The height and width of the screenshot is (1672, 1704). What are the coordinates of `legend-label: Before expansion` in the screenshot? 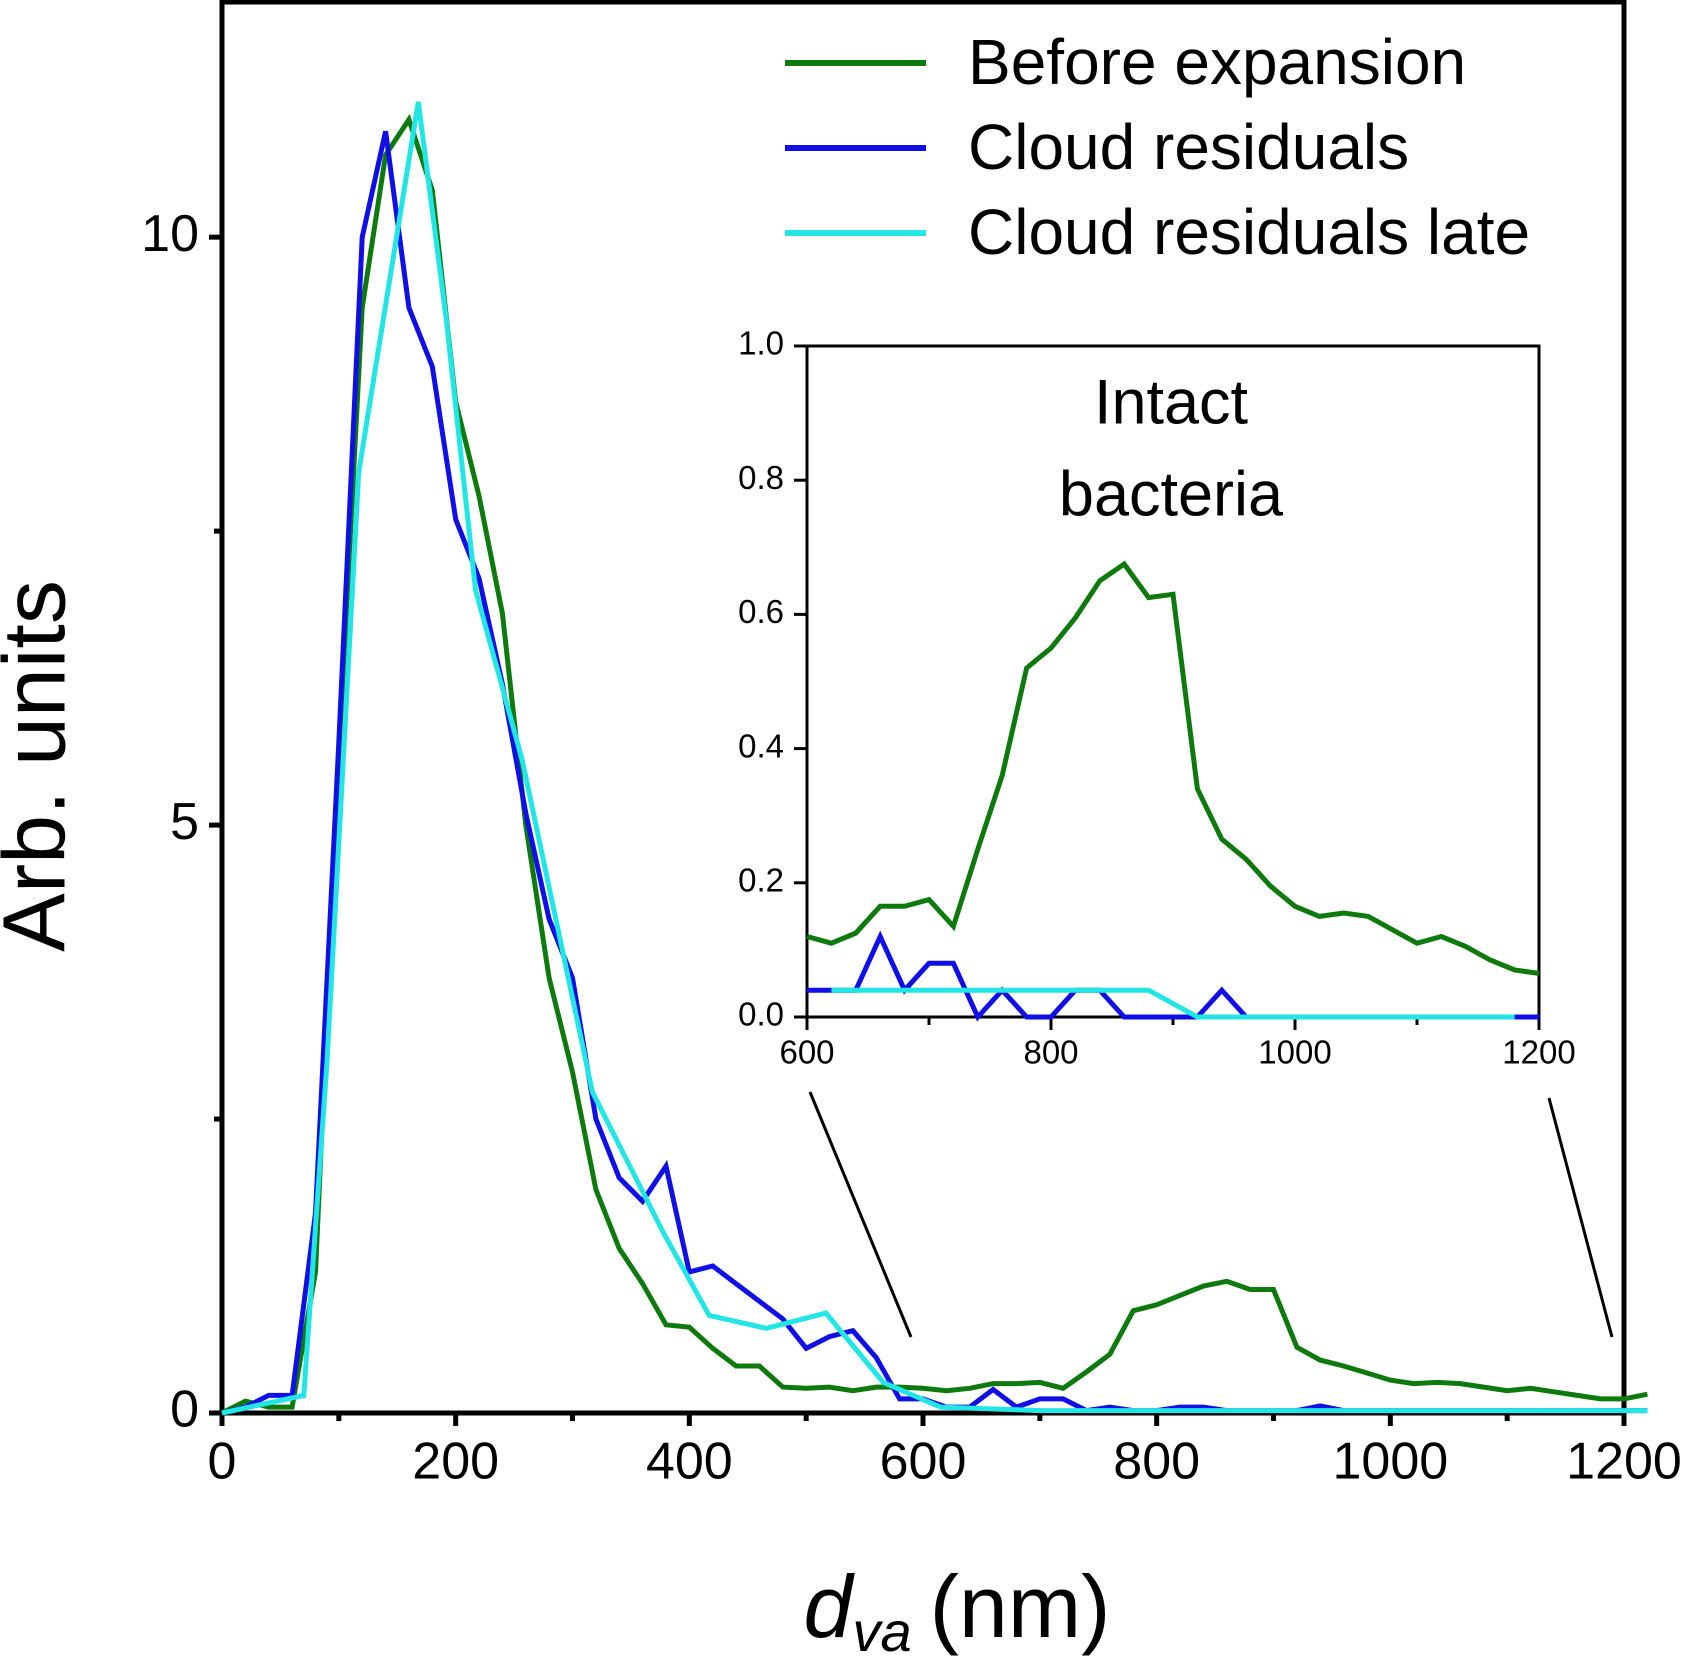 It's located at (1217, 62).